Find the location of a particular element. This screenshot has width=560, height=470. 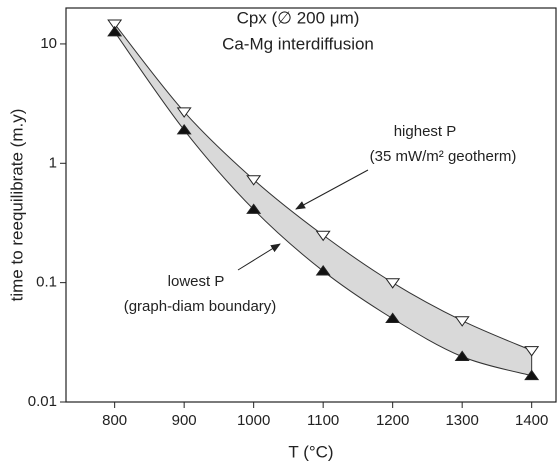

x-tick-label: 1000 is located at coordinates (253, 420).